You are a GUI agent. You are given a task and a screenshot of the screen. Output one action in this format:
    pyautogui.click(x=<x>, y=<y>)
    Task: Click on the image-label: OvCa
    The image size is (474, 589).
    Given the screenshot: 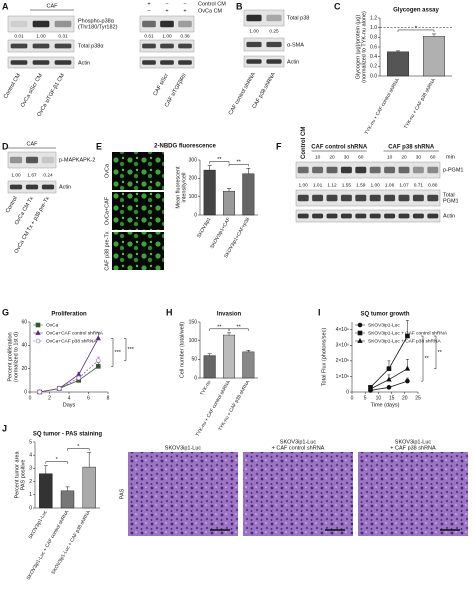 What is the action you would take?
    pyautogui.click(x=107, y=170)
    